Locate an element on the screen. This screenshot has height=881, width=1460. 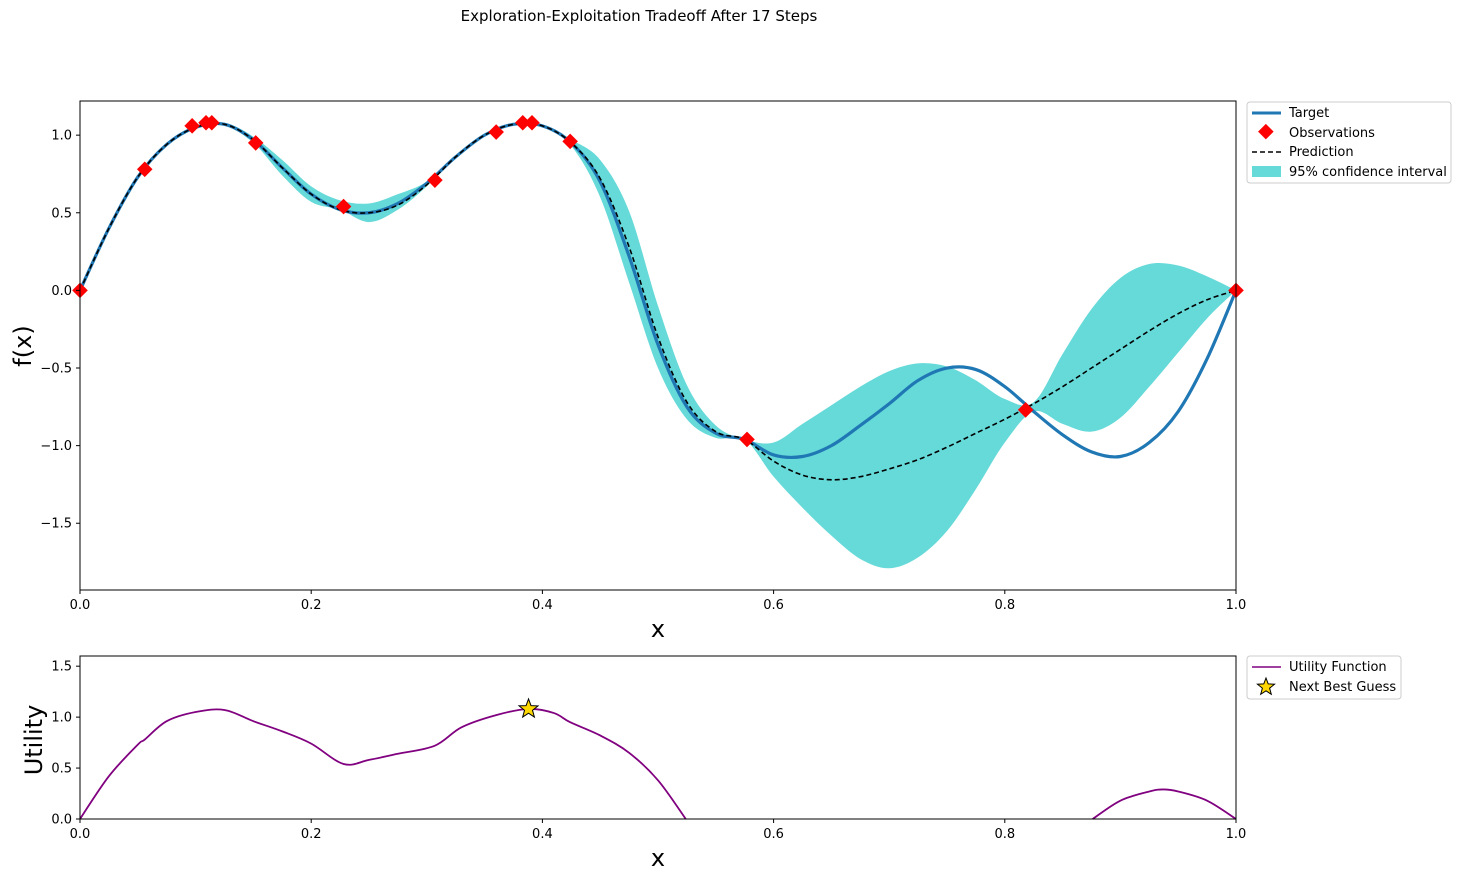
legend-utility-label: Utility Function is located at coordinates (1338, 667).